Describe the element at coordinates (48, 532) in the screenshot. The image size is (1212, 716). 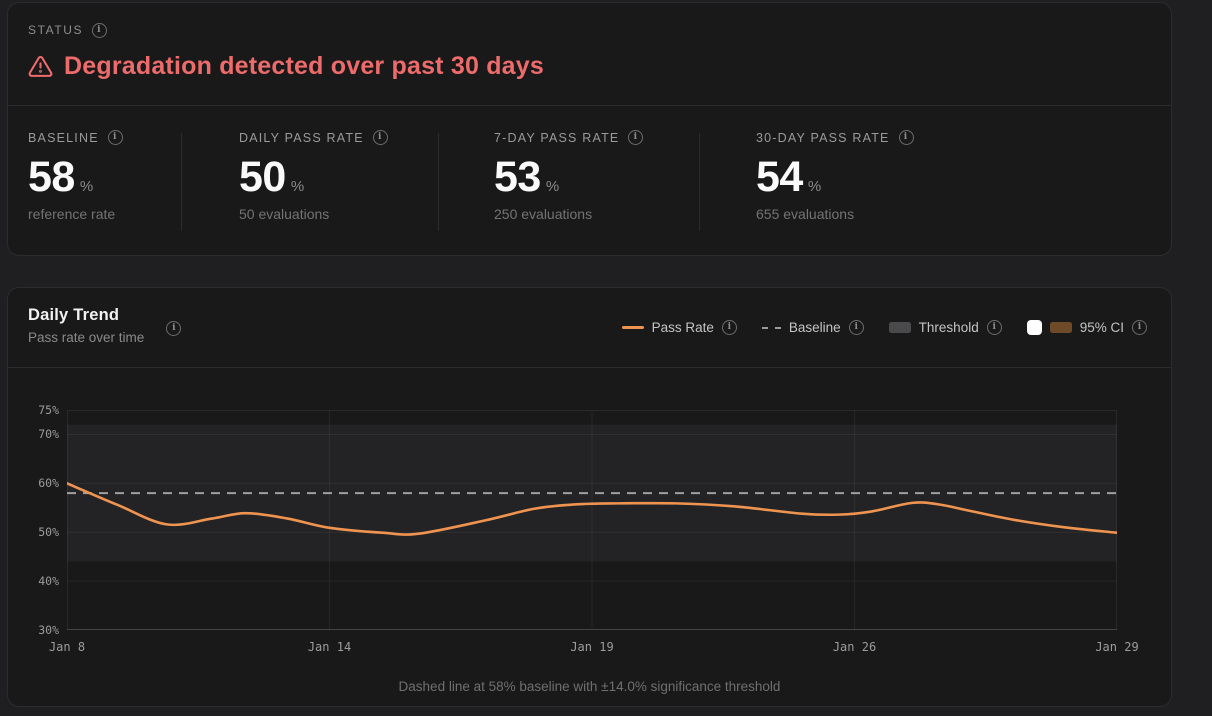
I see `y-tick-label: 50%` at that location.